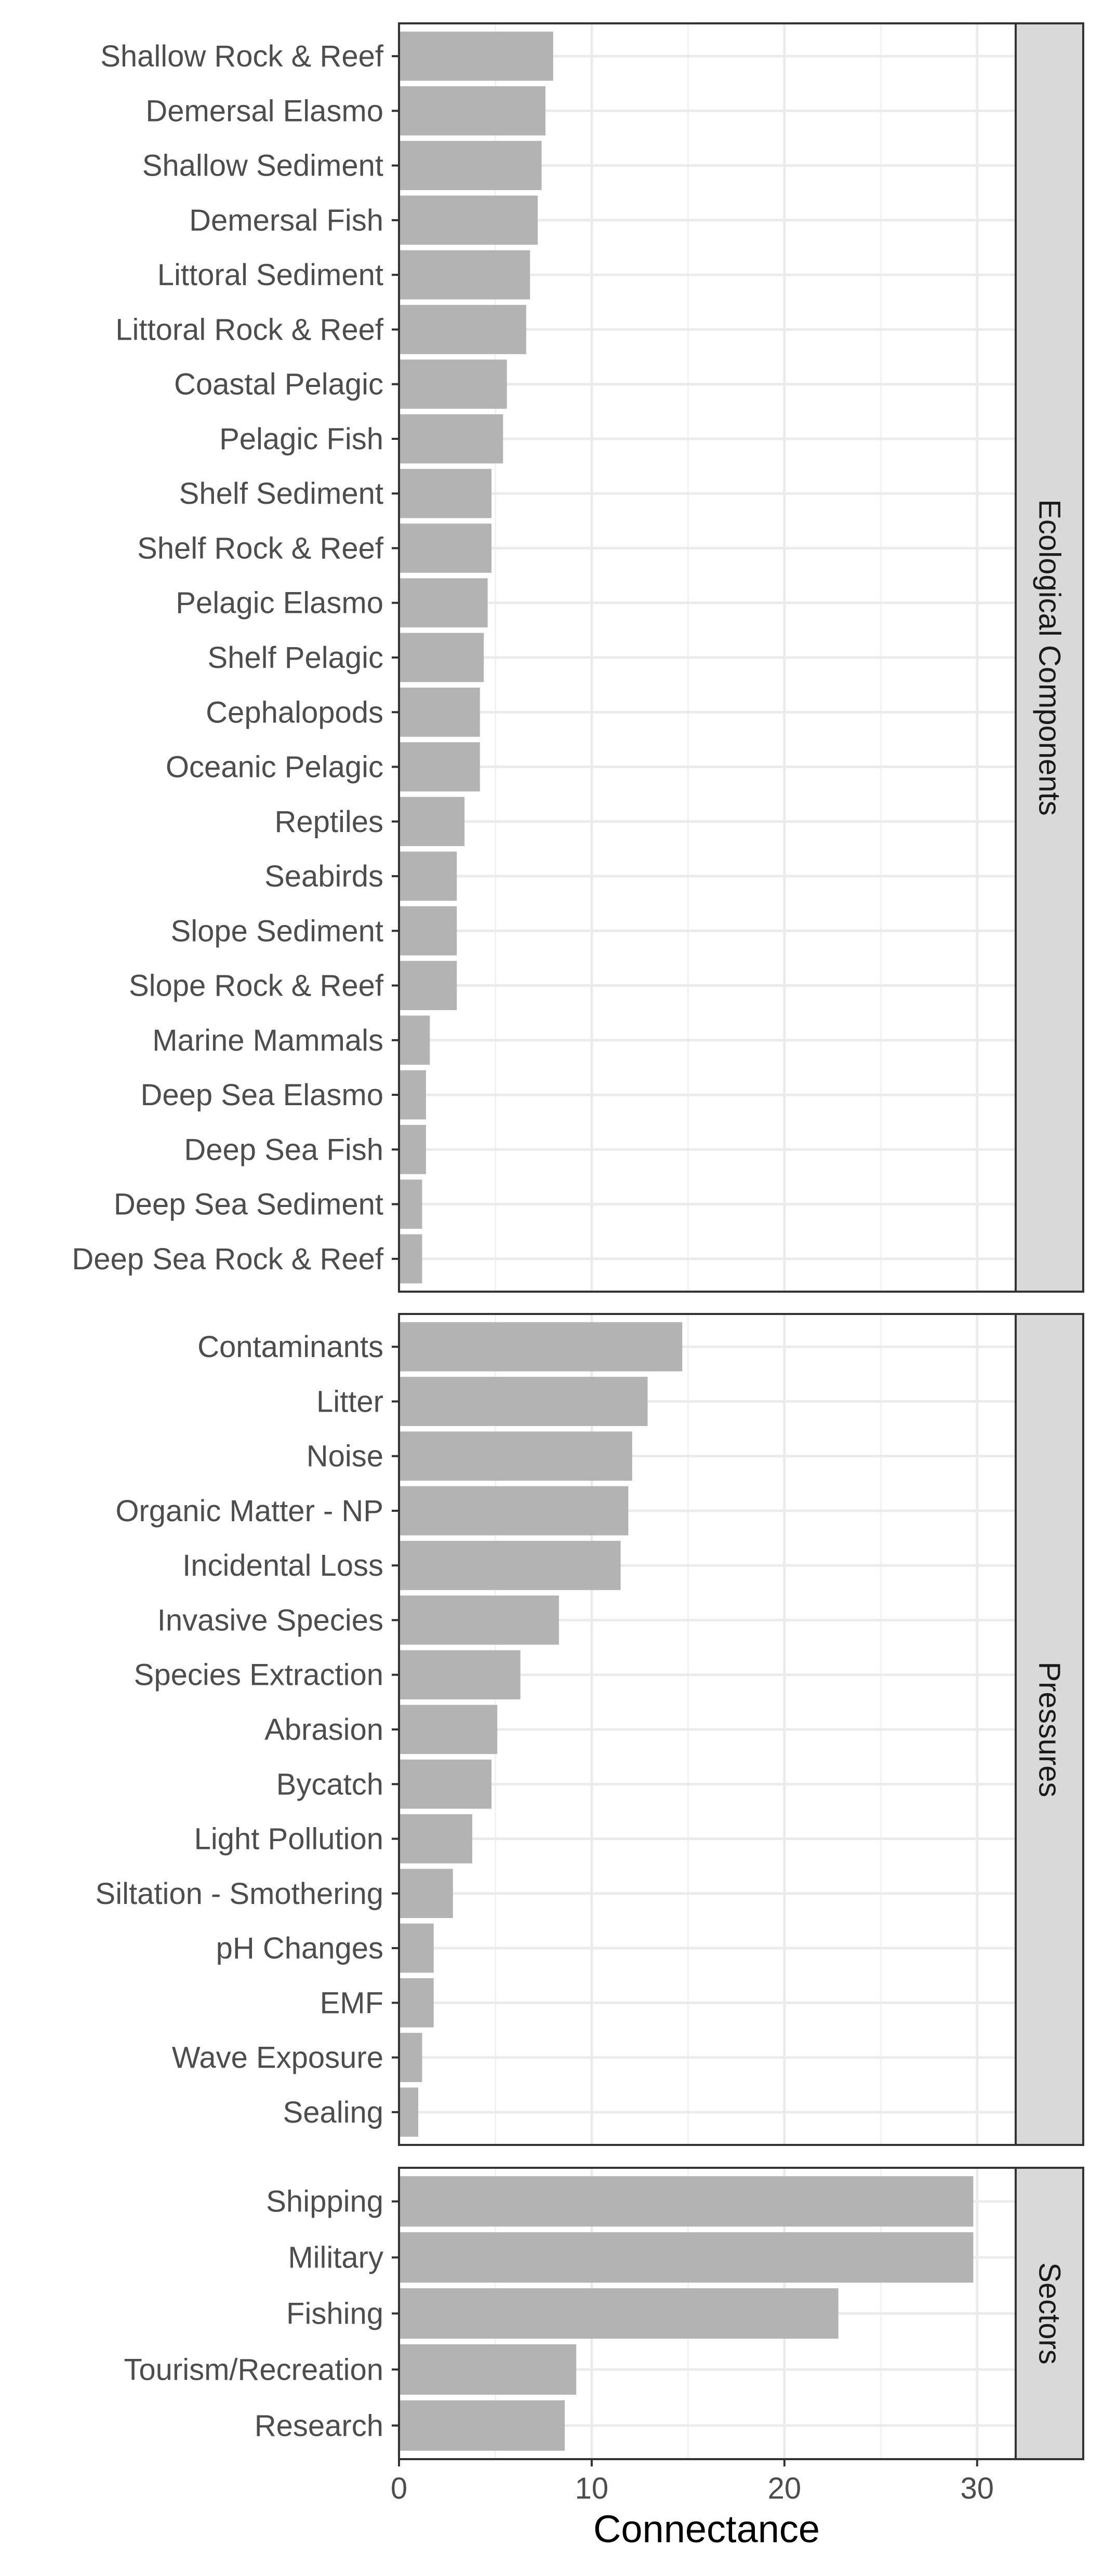 This screenshot has height=2576, width=1104. I want to click on category-label: Coastal Pelagic, so click(278, 385).